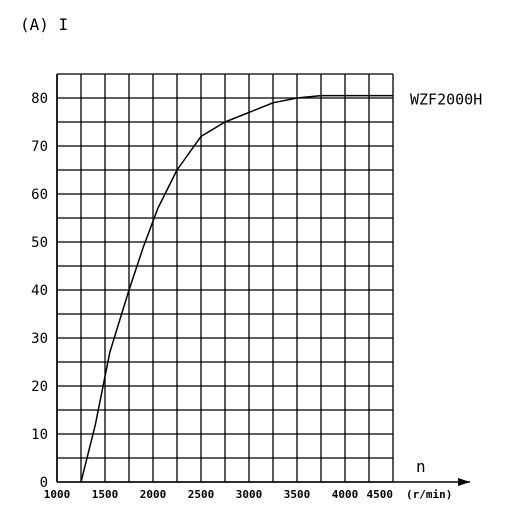  Describe the element at coordinates (446, 100) in the screenshot. I see `series-label: WZF2000H` at that location.